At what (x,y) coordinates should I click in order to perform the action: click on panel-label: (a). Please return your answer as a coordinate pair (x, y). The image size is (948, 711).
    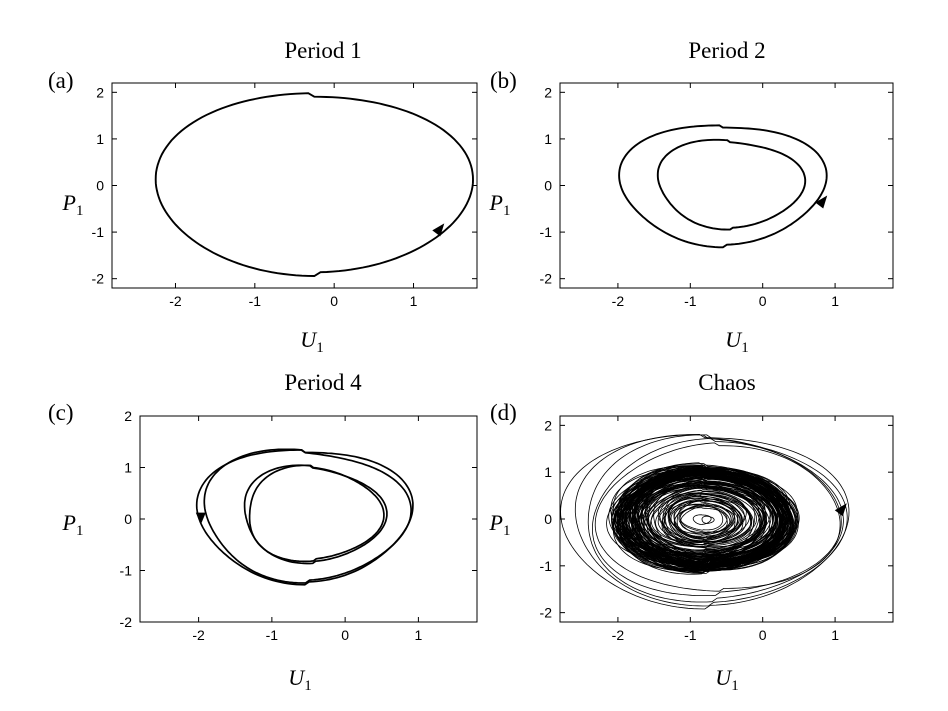
    Looking at the image, I should click on (61, 80).